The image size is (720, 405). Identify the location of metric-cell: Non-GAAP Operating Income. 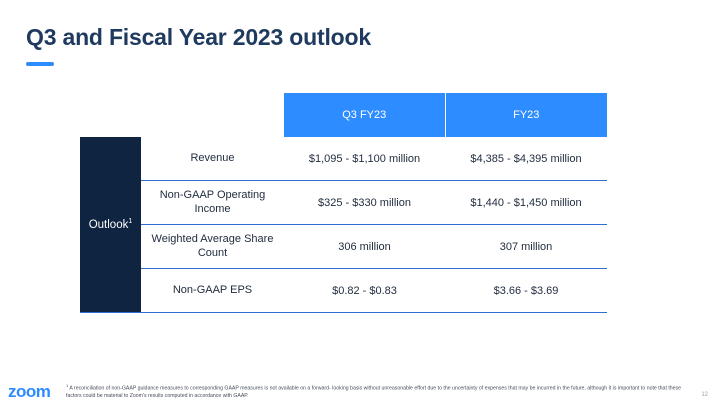
(212, 202).